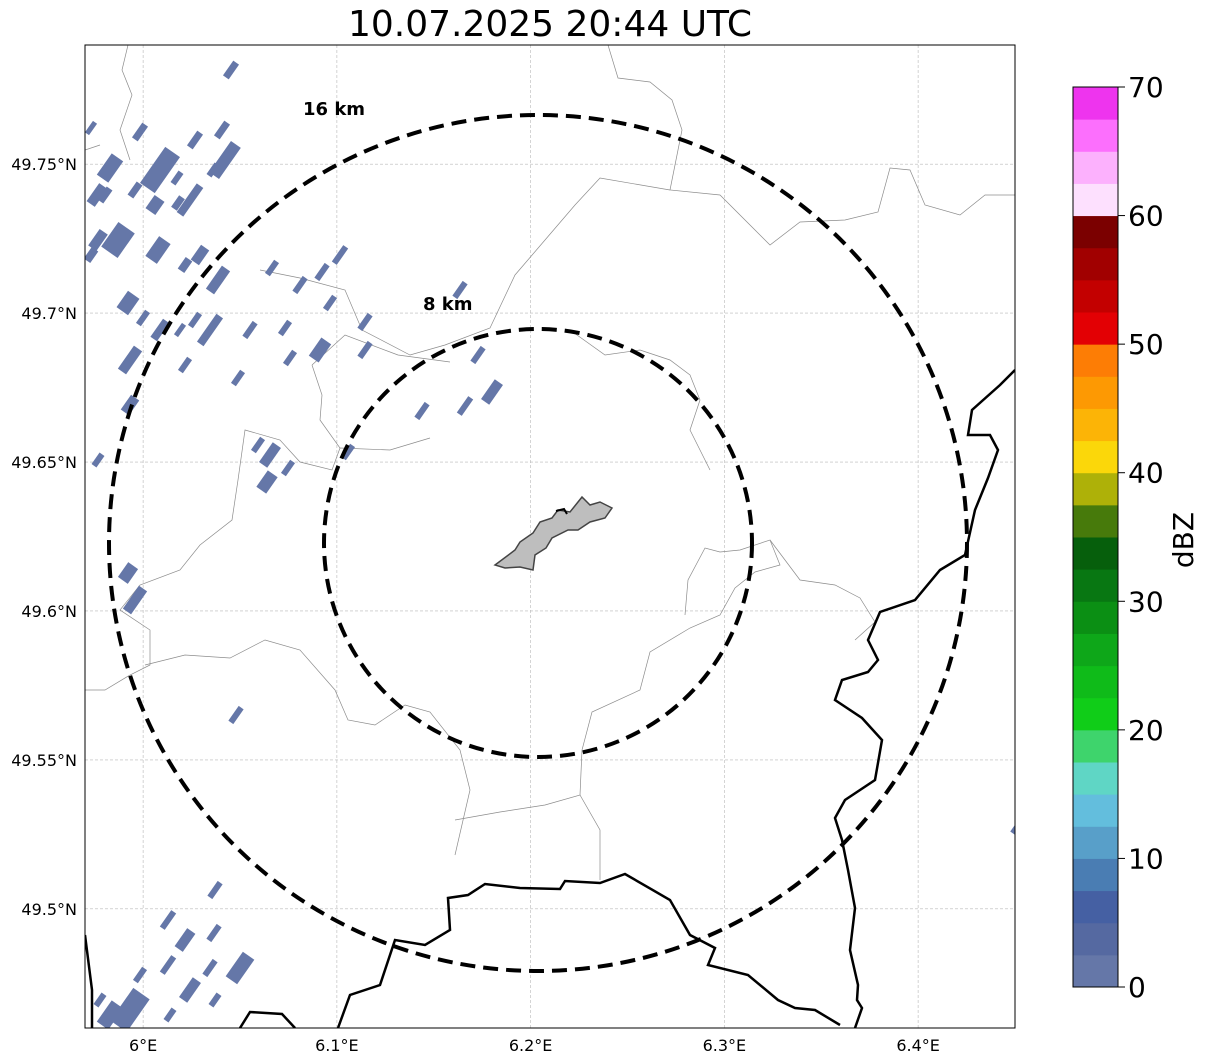 Image resolution: width=1207 pixels, height=1064 pixels. I want to click on lon-tick-label: 6°E, so click(143, 1045).